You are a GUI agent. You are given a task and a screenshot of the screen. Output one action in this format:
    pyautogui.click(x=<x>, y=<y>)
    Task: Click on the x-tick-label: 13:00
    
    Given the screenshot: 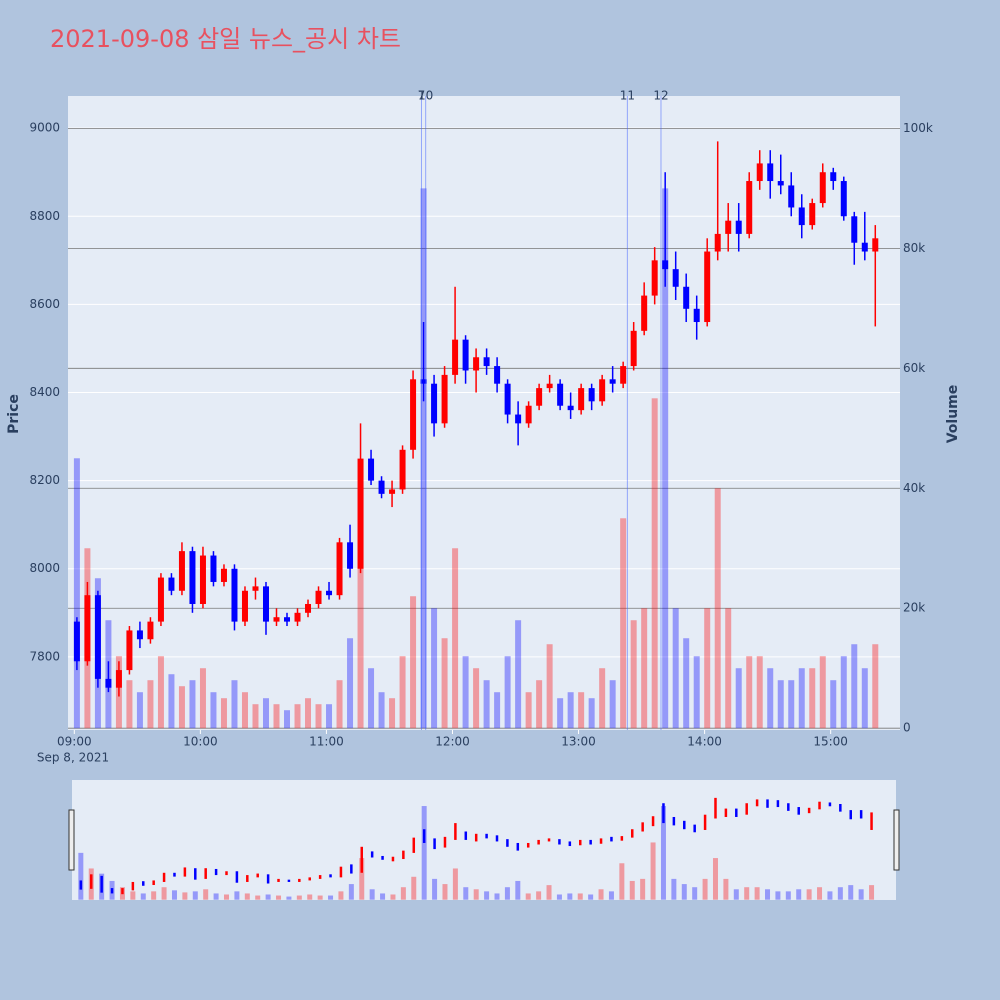 What is the action you would take?
    pyautogui.click(x=578, y=742)
    